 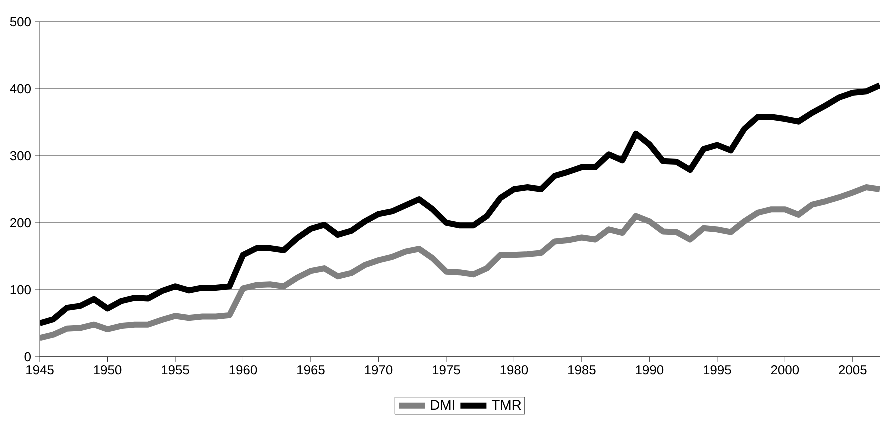 What do you see at coordinates (176, 370) in the screenshot?
I see `x-tick-label: 1955` at bounding box center [176, 370].